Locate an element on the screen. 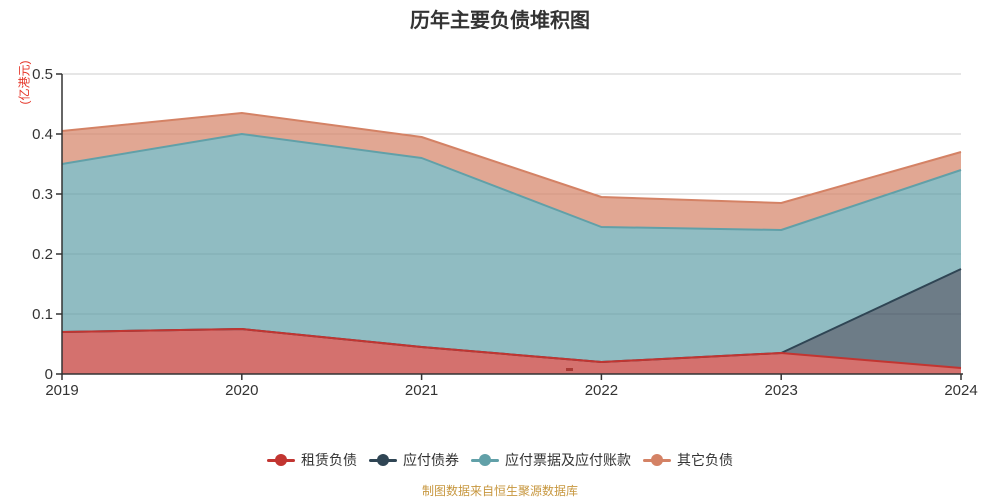  small-red-artifact-dot is located at coordinates (569, 369).